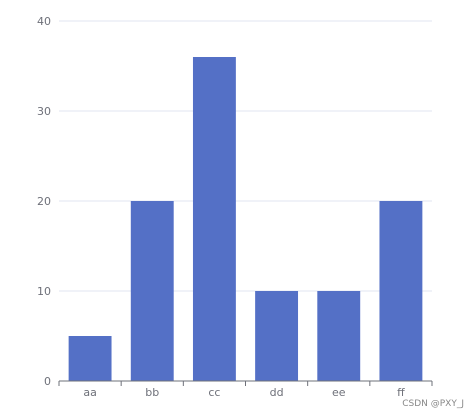  I want to click on x-tick-label: aa, so click(89, 392).